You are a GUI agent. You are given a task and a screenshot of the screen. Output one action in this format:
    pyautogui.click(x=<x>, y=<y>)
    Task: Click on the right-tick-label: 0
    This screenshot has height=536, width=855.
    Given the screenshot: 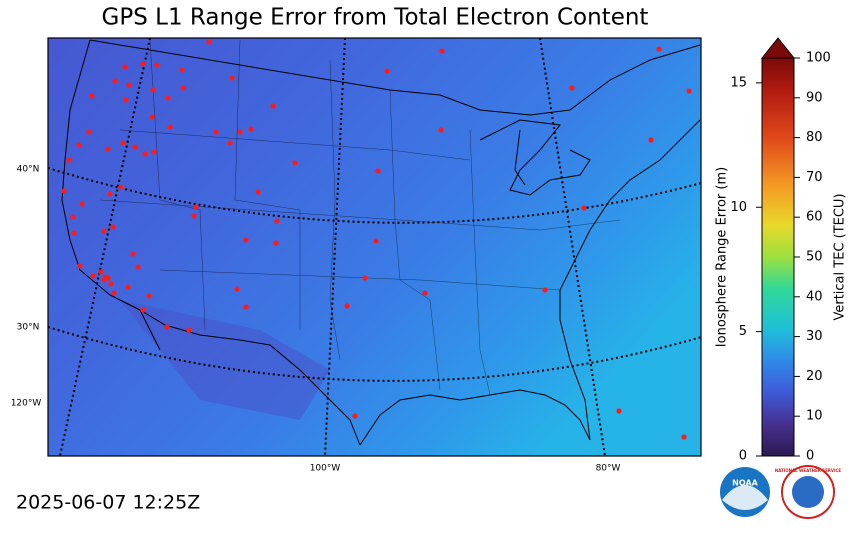 What is the action you would take?
    pyautogui.click(x=810, y=456)
    